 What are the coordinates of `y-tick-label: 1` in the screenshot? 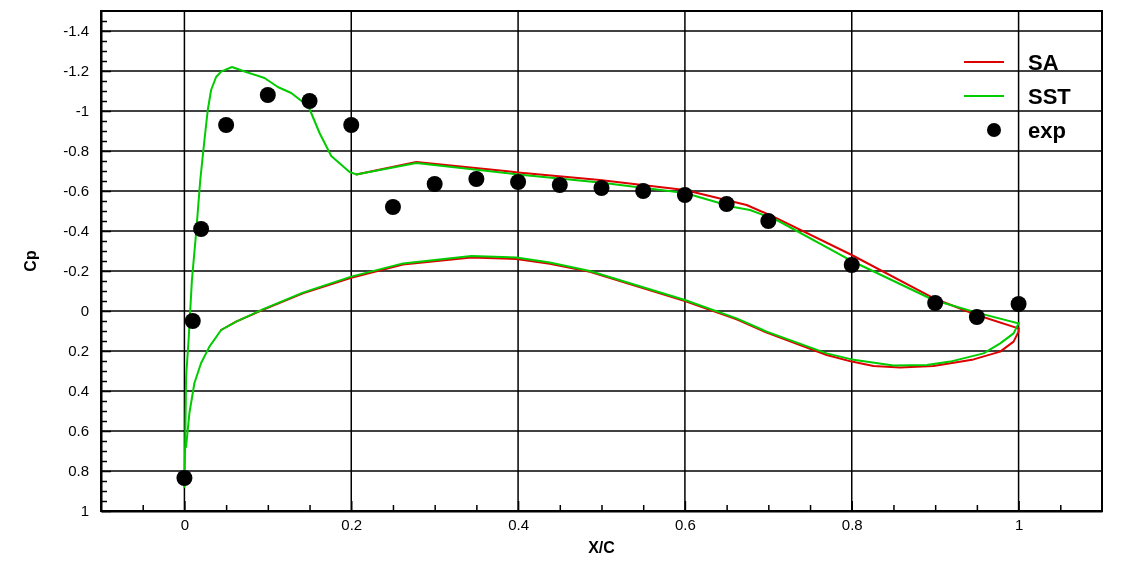 It's located at (84, 511).